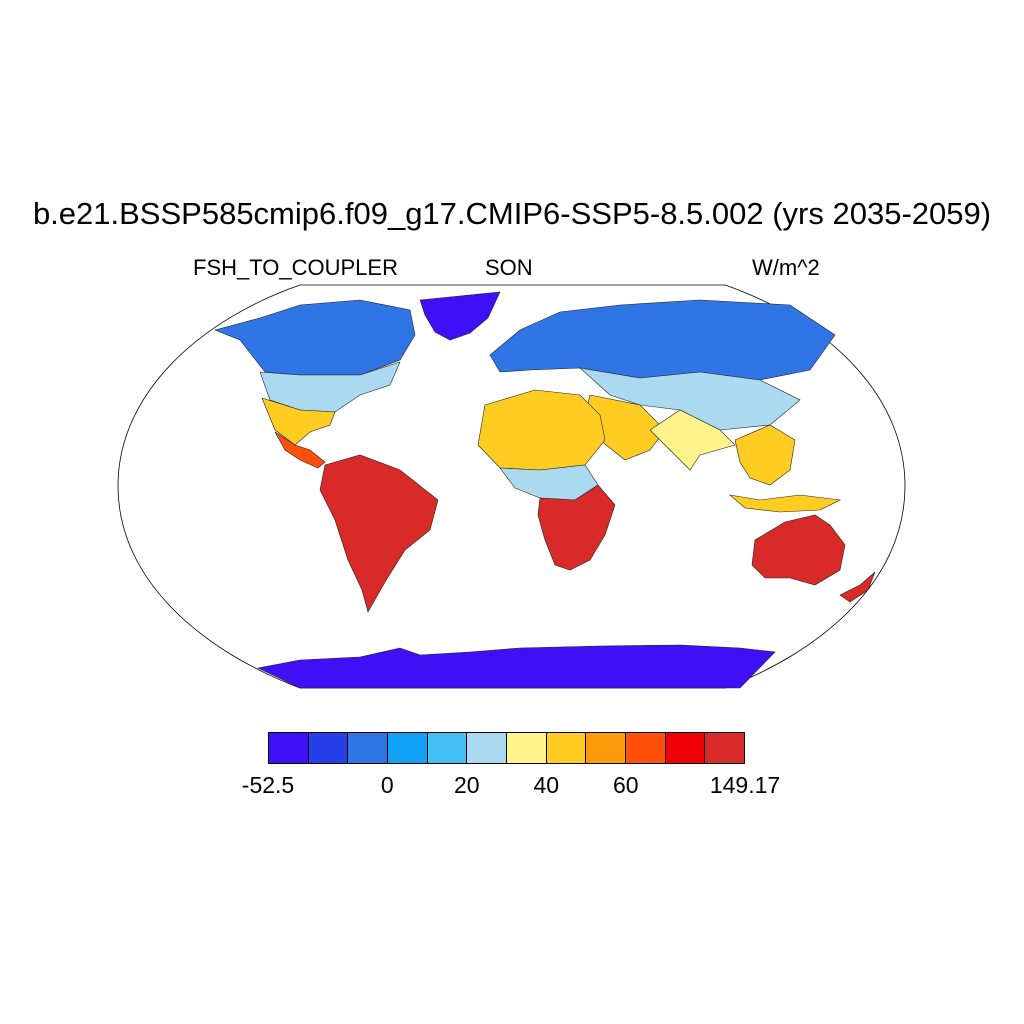 This screenshot has width=1024, height=1024. Describe the element at coordinates (745, 785) in the screenshot. I see `colorbar-tick-label: 149.17` at that location.